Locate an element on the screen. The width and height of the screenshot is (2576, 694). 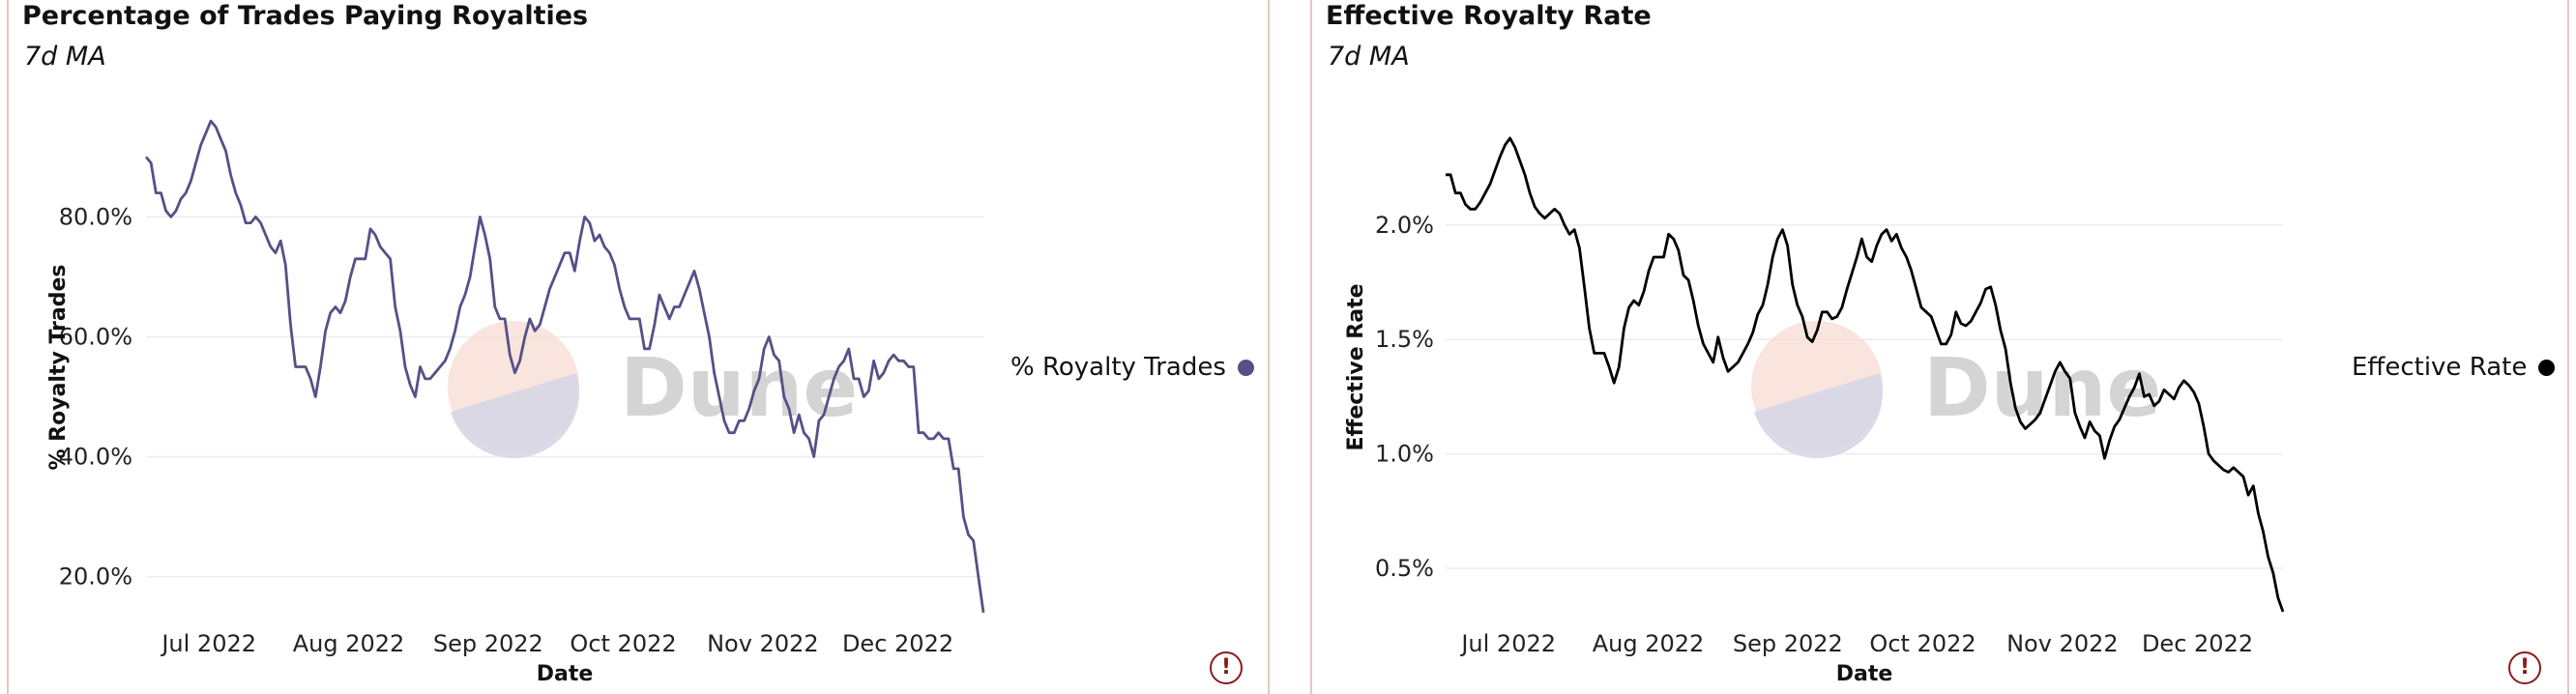
chart-title: Percentage of Trades Paying Royalties is located at coordinates (305, 16).